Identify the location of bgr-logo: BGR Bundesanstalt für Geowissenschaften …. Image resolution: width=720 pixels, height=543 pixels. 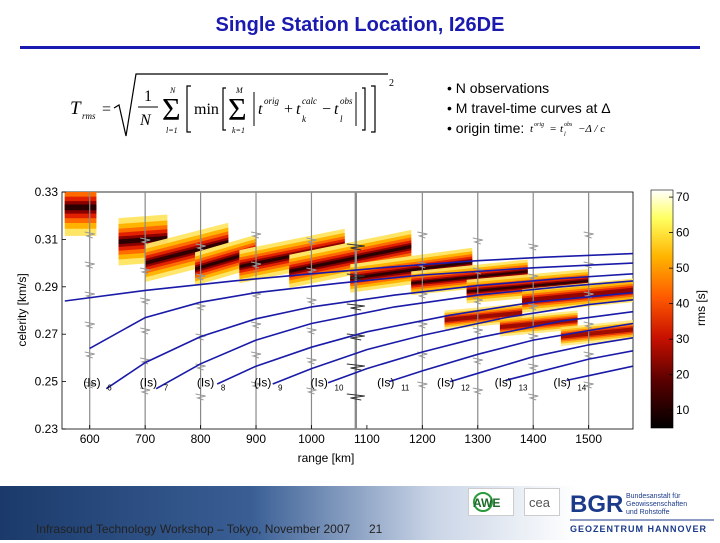
(643, 512).